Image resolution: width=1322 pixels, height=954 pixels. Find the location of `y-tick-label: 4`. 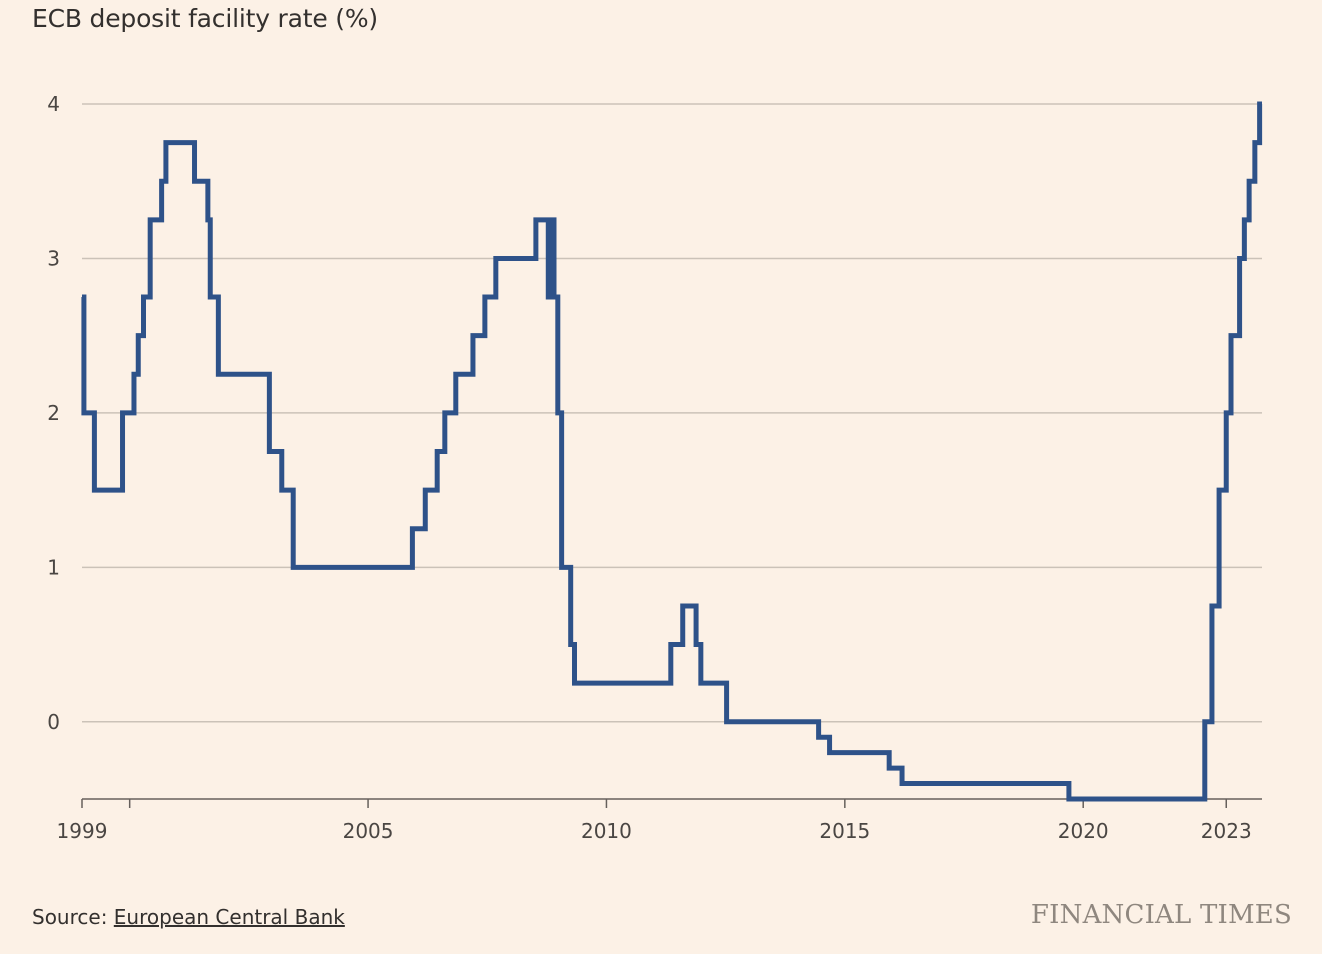

y-tick-label: 4 is located at coordinates (53, 104).